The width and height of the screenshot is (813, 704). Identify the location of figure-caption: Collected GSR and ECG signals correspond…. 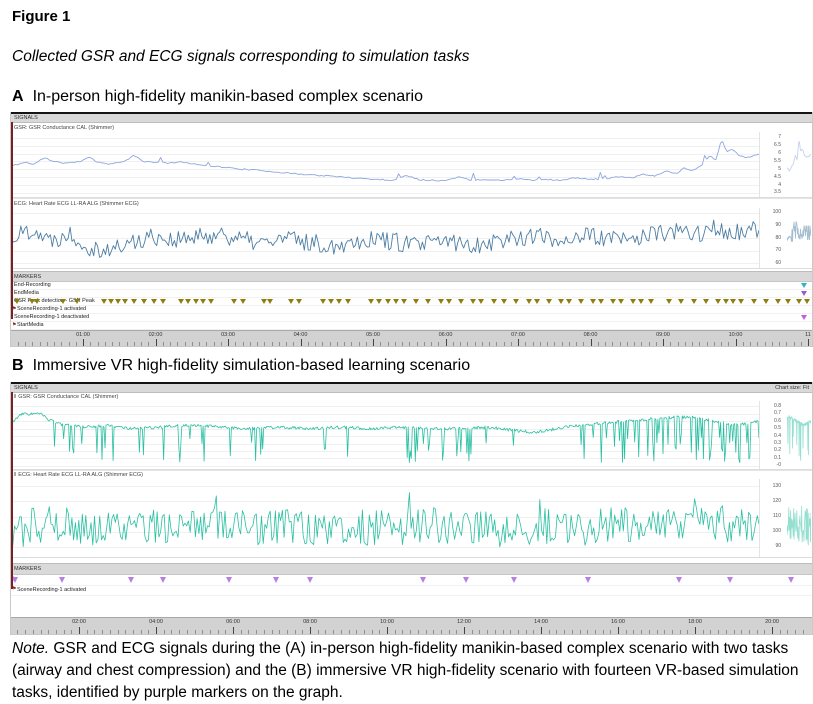
(241, 56).